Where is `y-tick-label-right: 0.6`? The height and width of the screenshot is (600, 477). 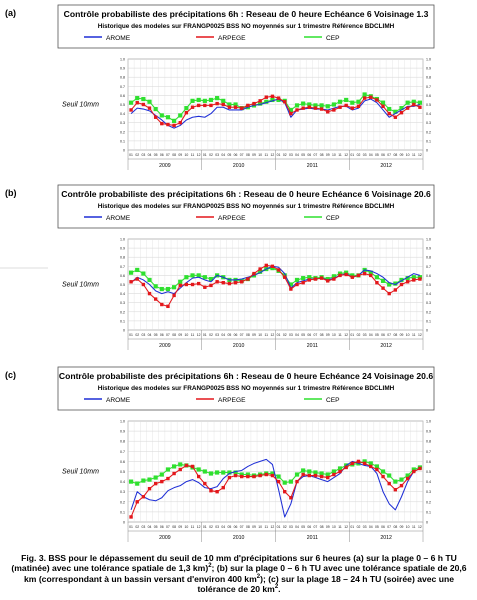 y-tick-label-right: 0.6 is located at coordinates (428, 276).